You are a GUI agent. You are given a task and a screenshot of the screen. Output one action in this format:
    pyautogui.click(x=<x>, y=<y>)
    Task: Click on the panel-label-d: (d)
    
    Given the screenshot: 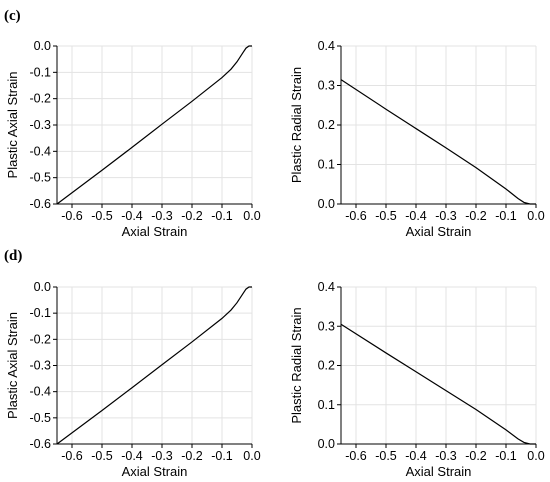 What is the action you would take?
    pyautogui.click(x=13, y=256)
    